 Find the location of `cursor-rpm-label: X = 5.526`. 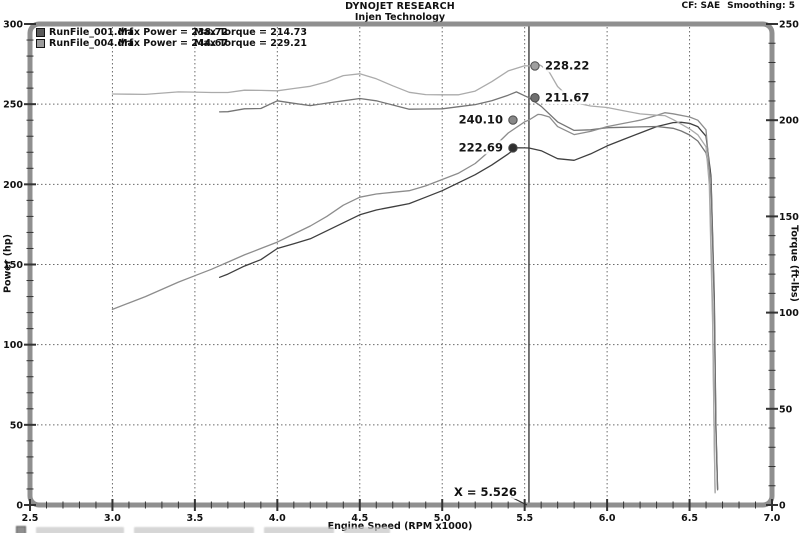

cursor-rpm-label: X = 5.526 is located at coordinates (485, 492).